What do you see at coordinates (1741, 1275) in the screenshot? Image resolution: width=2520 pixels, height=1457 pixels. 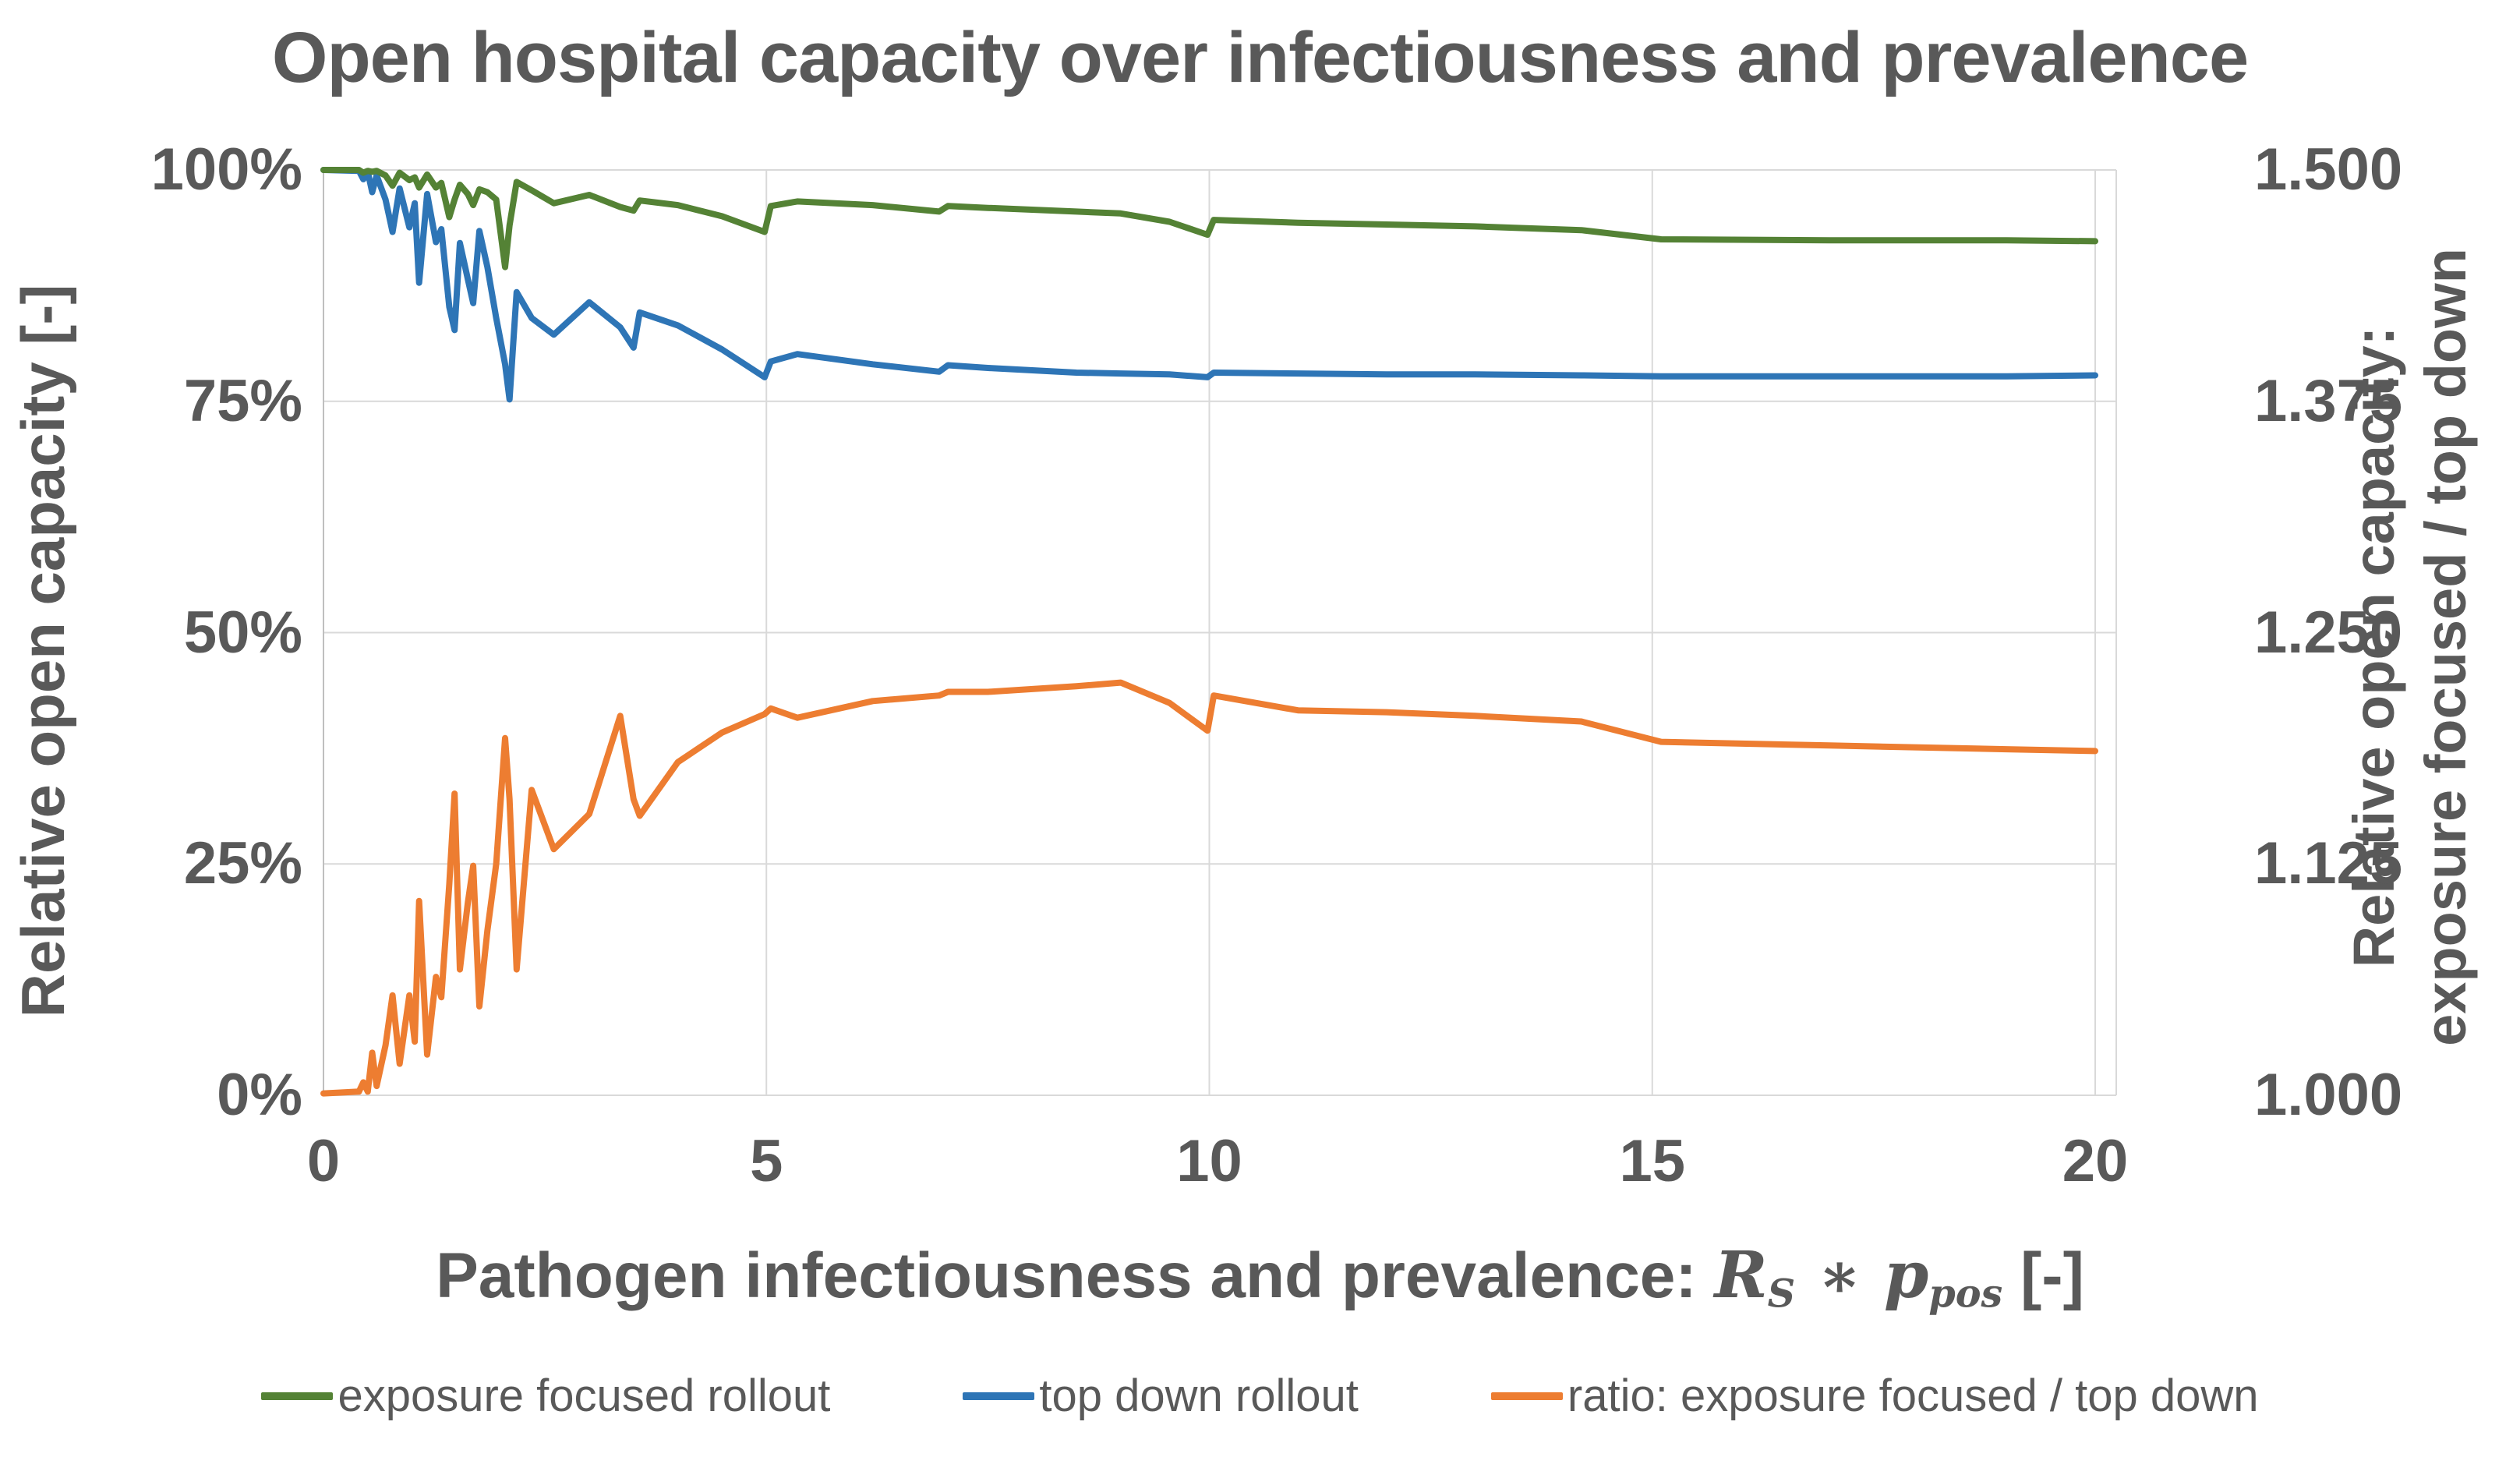 I see `math-symbol-R: R` at bounding box center [1741, 1275].